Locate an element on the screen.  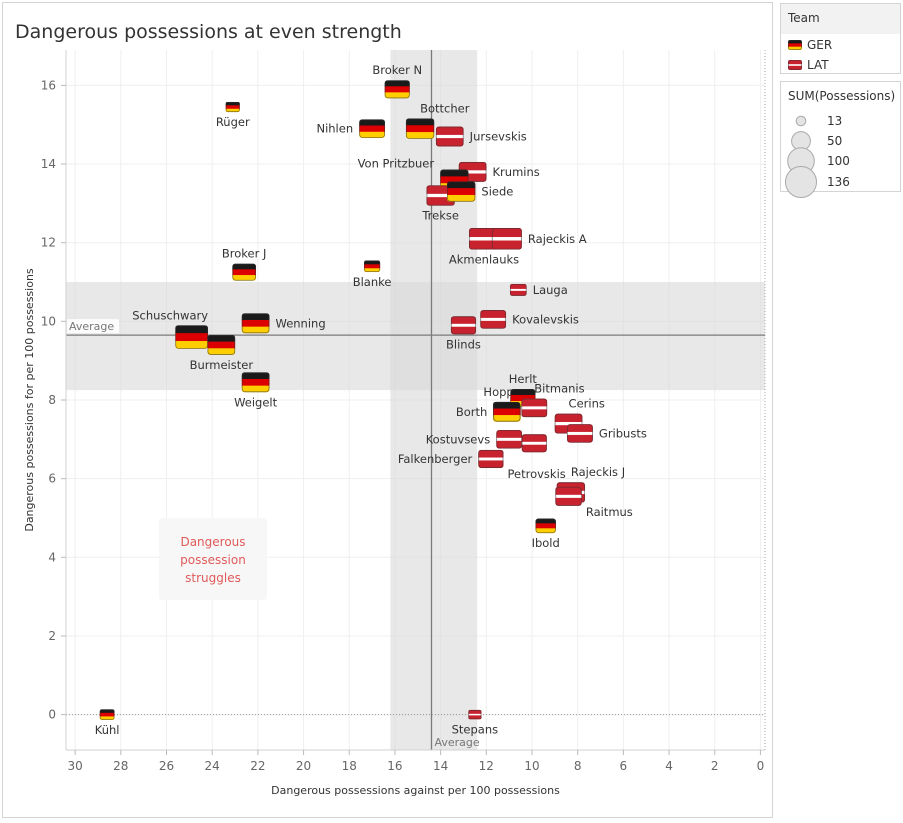
data-point: Stepans is located at coordinates (475, 723).